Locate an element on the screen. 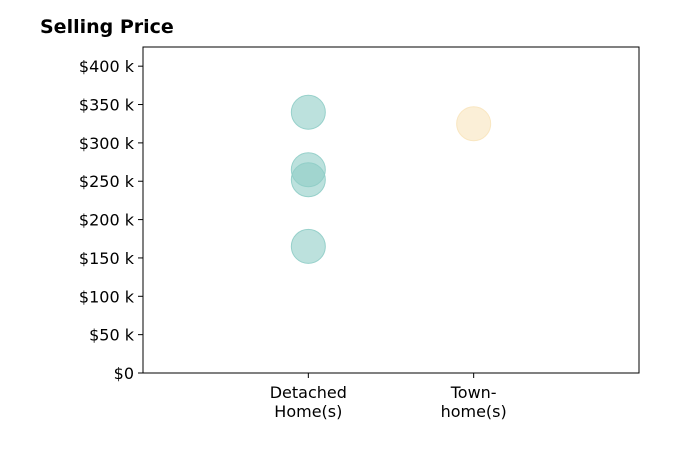  x-tick-label: Detached Home(s) is located at coordinates (308, 402).